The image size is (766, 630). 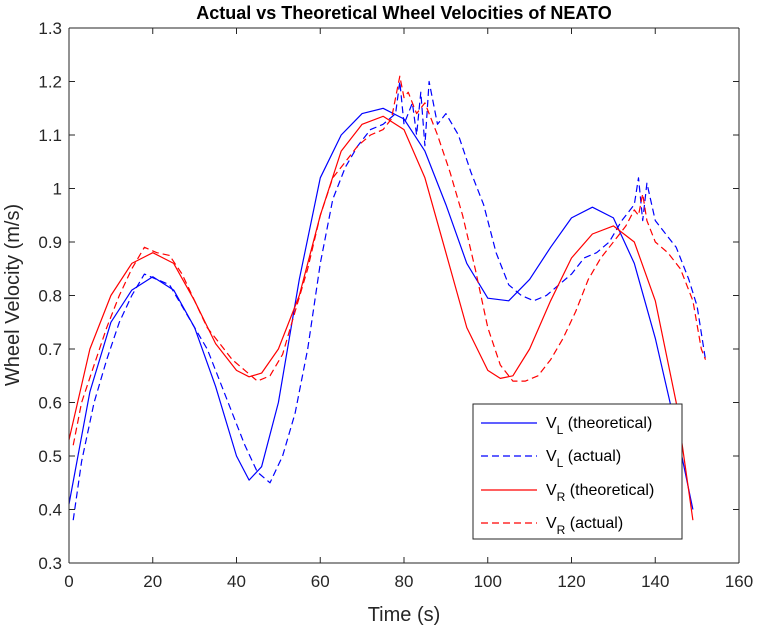 What do you see at coordinates (50, 349) in the screenshot?
I see `y-tick-label: 0.7` at bounding box center [50, 349].